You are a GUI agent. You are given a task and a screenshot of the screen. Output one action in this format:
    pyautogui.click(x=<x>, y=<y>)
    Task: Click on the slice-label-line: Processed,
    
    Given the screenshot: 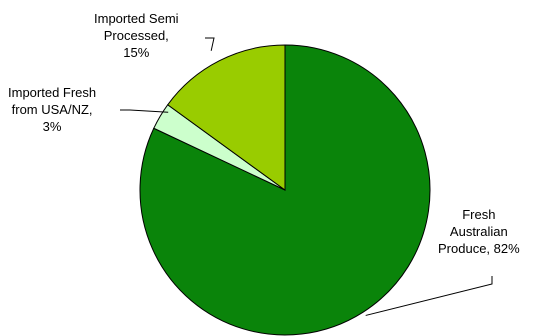 What is the action you would take?
    pyautogui.click(x=136, y=35)
    